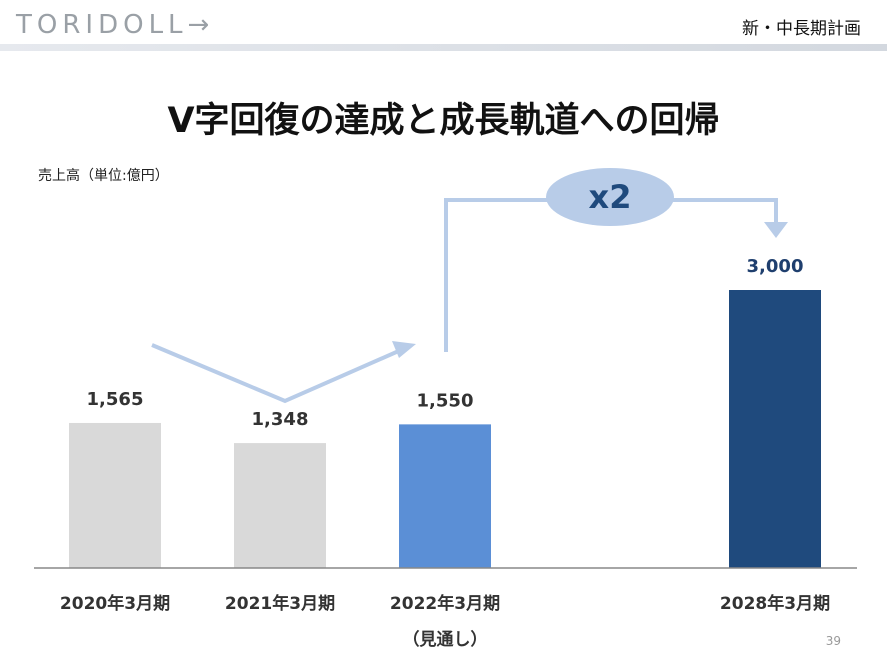 The image size is (887, 666). Describe the element at coordinates (445, 400) in the screenshot. I see `value-label-2: 1,550` at that location.